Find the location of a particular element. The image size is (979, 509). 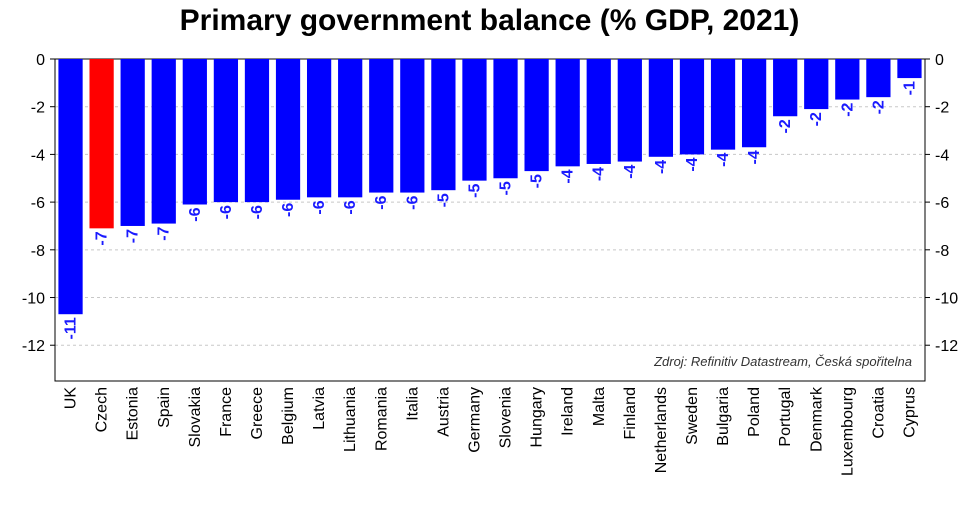

category-label: Hungary is located at coordinates (537, 417).